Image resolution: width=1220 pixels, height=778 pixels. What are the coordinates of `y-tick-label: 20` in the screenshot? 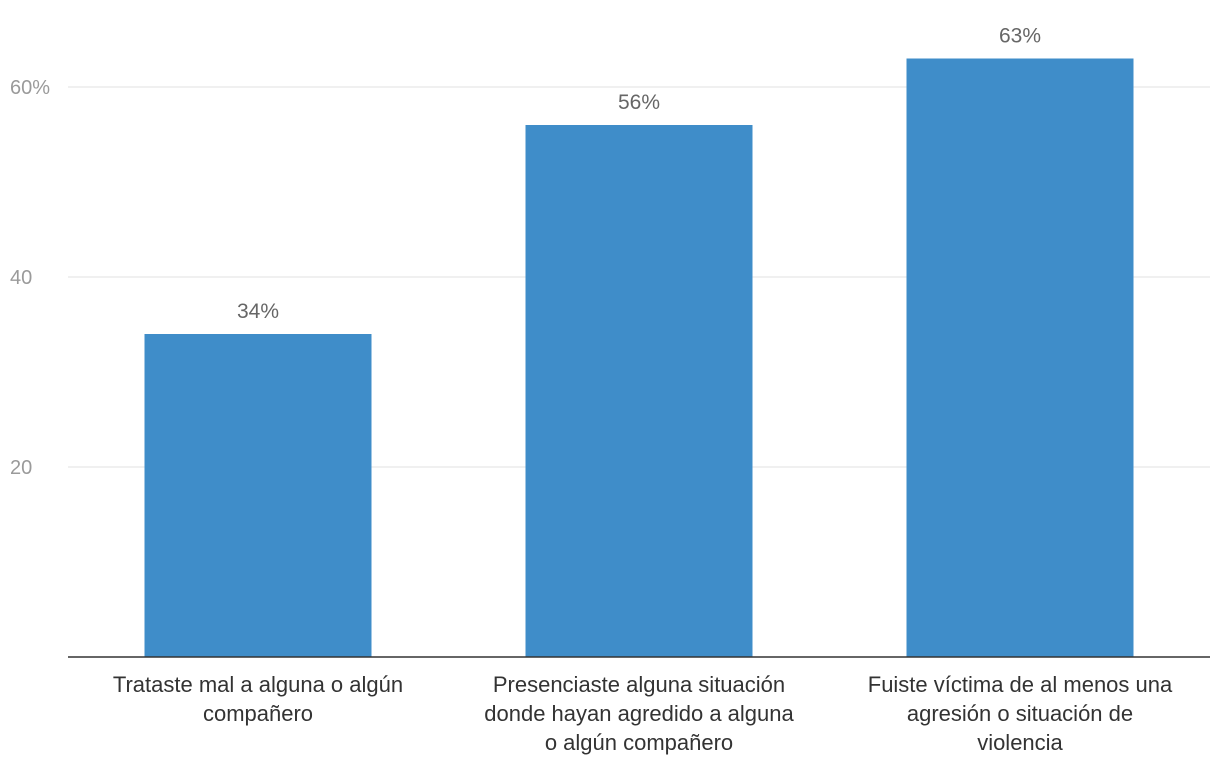 It's located at (21, 468).